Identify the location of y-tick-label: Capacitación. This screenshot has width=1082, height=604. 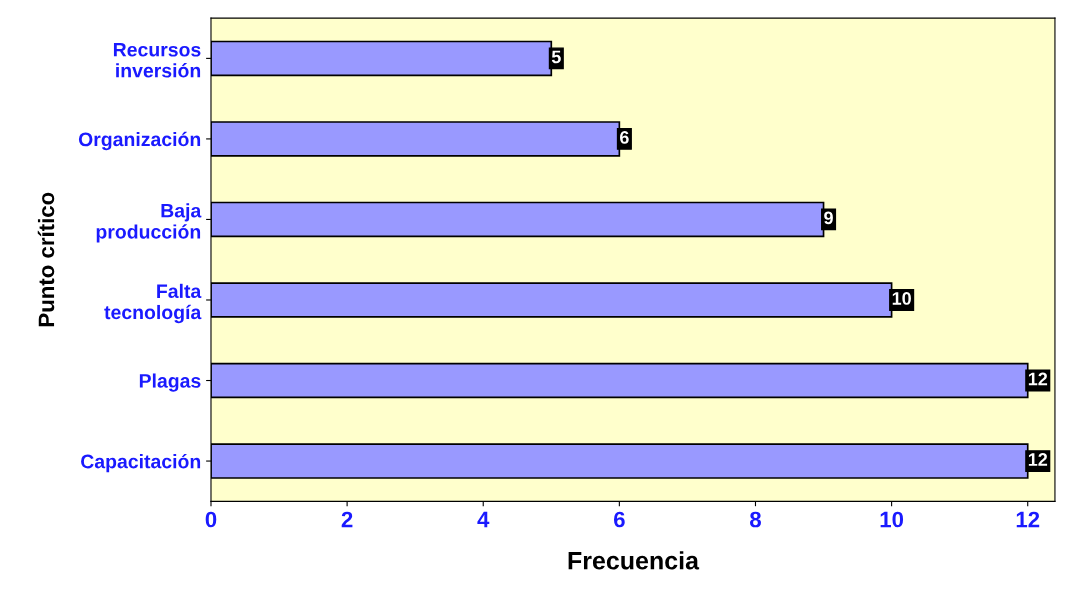
(141, 463).